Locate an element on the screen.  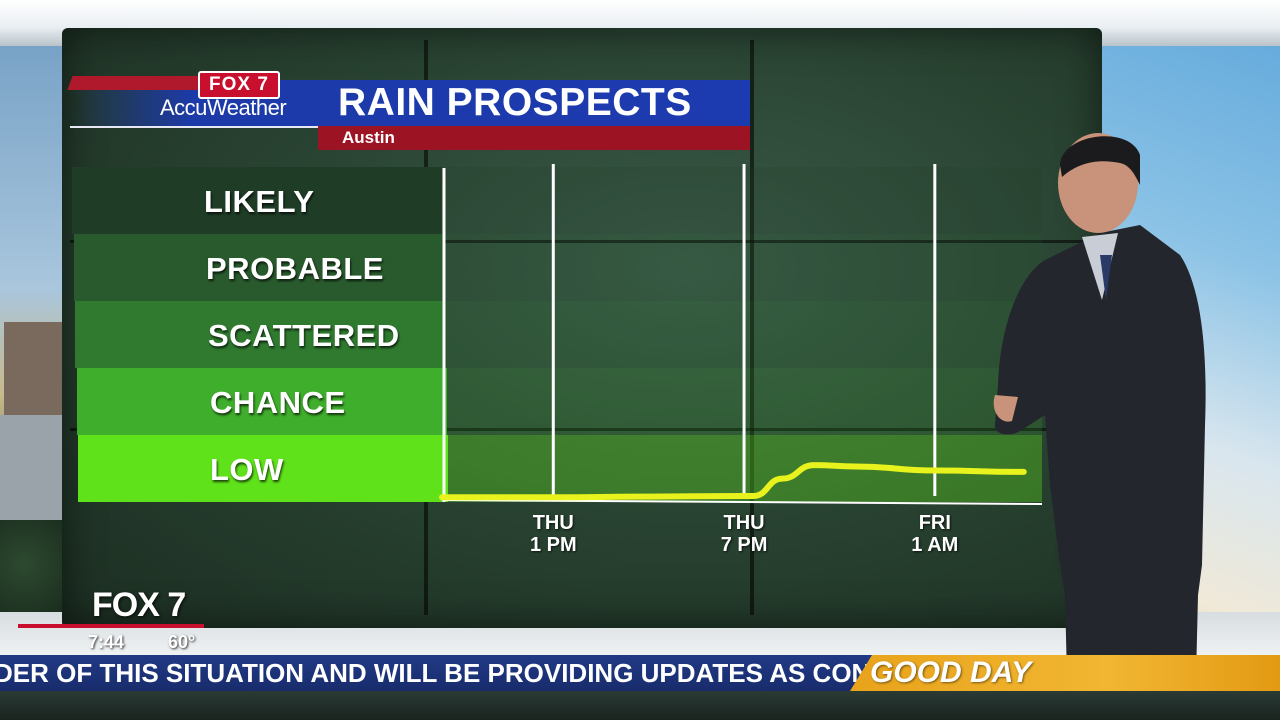
bottom-strip is located at coordinates (640, 705).